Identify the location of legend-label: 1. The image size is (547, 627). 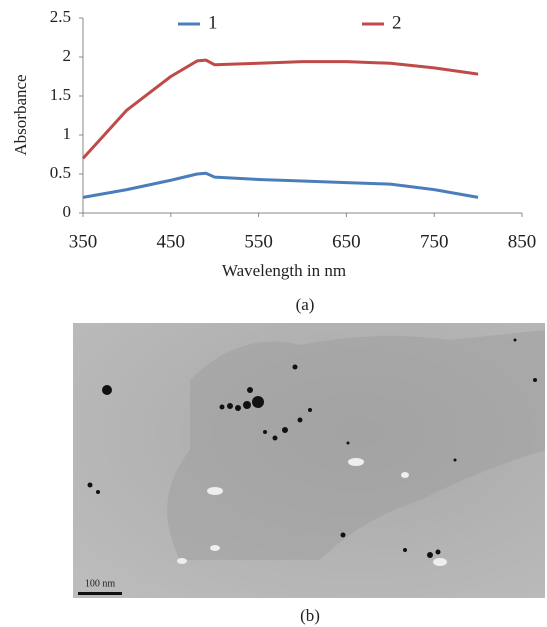
(213, 22).